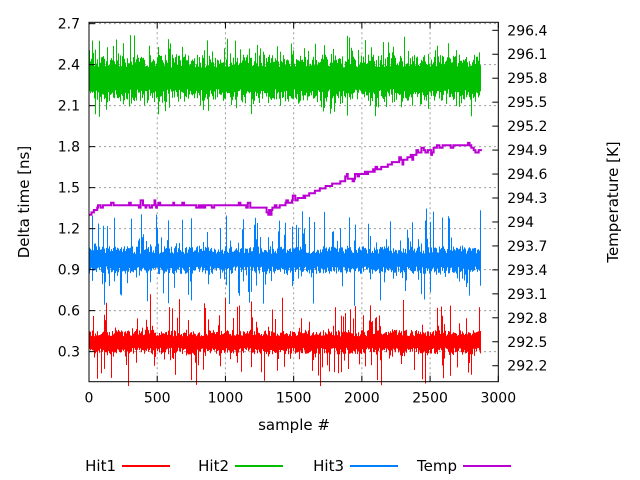  Describe the element at coordinates (527, 343) in the screenshot. I see `y-tick-label-right: 292.5` at that location.